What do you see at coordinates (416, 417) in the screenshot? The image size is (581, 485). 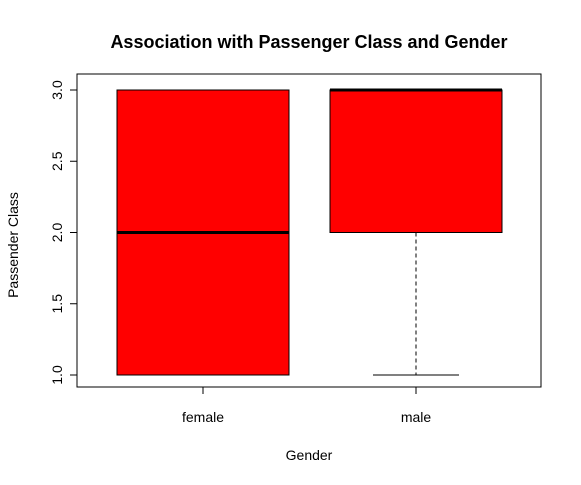 I see `x-tick-label: male` at bounding box center [416, 417].